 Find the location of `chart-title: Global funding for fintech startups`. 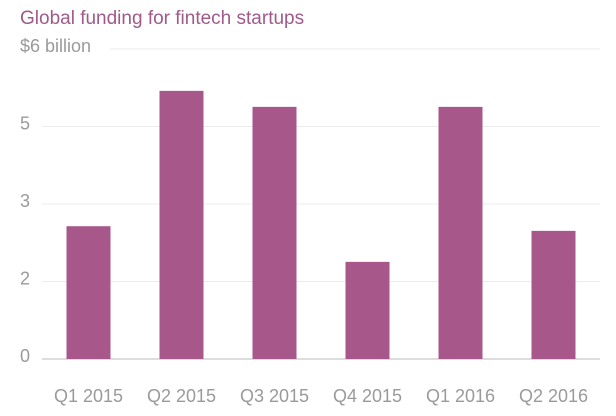

chart-title: Global funding for fintech startups is located at coordinates (162, 18).